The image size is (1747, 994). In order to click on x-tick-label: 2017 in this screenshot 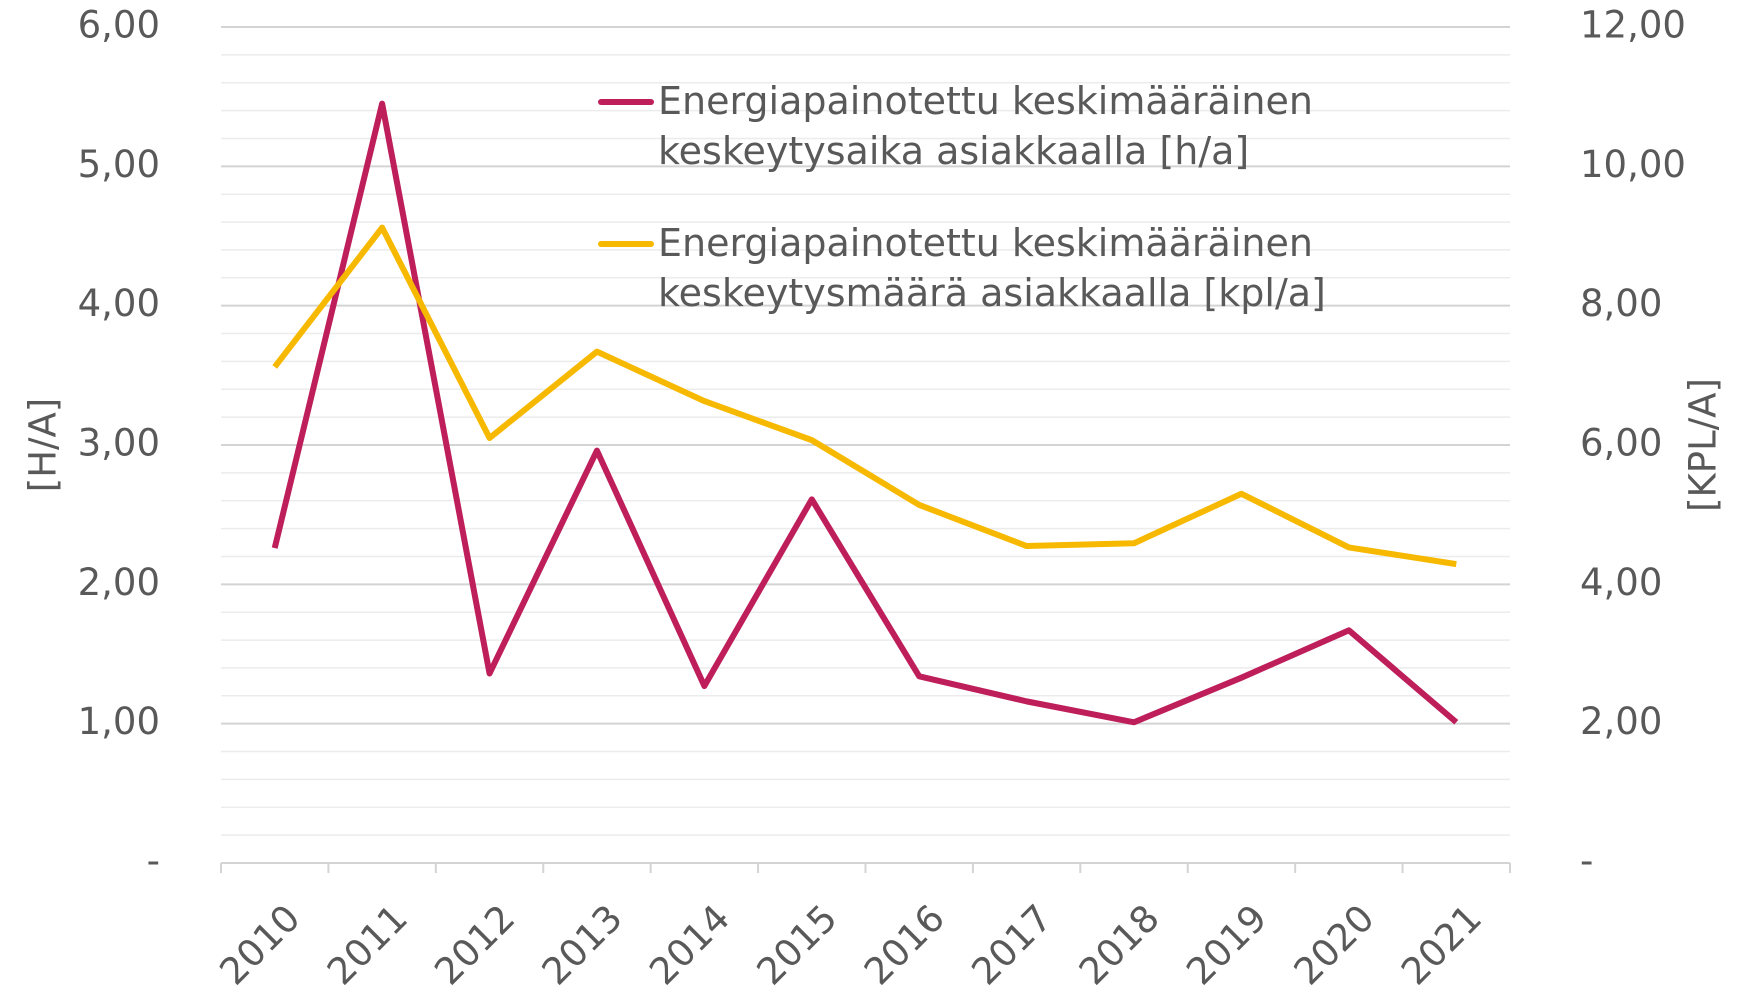, I will do `click(1011, 944)`.